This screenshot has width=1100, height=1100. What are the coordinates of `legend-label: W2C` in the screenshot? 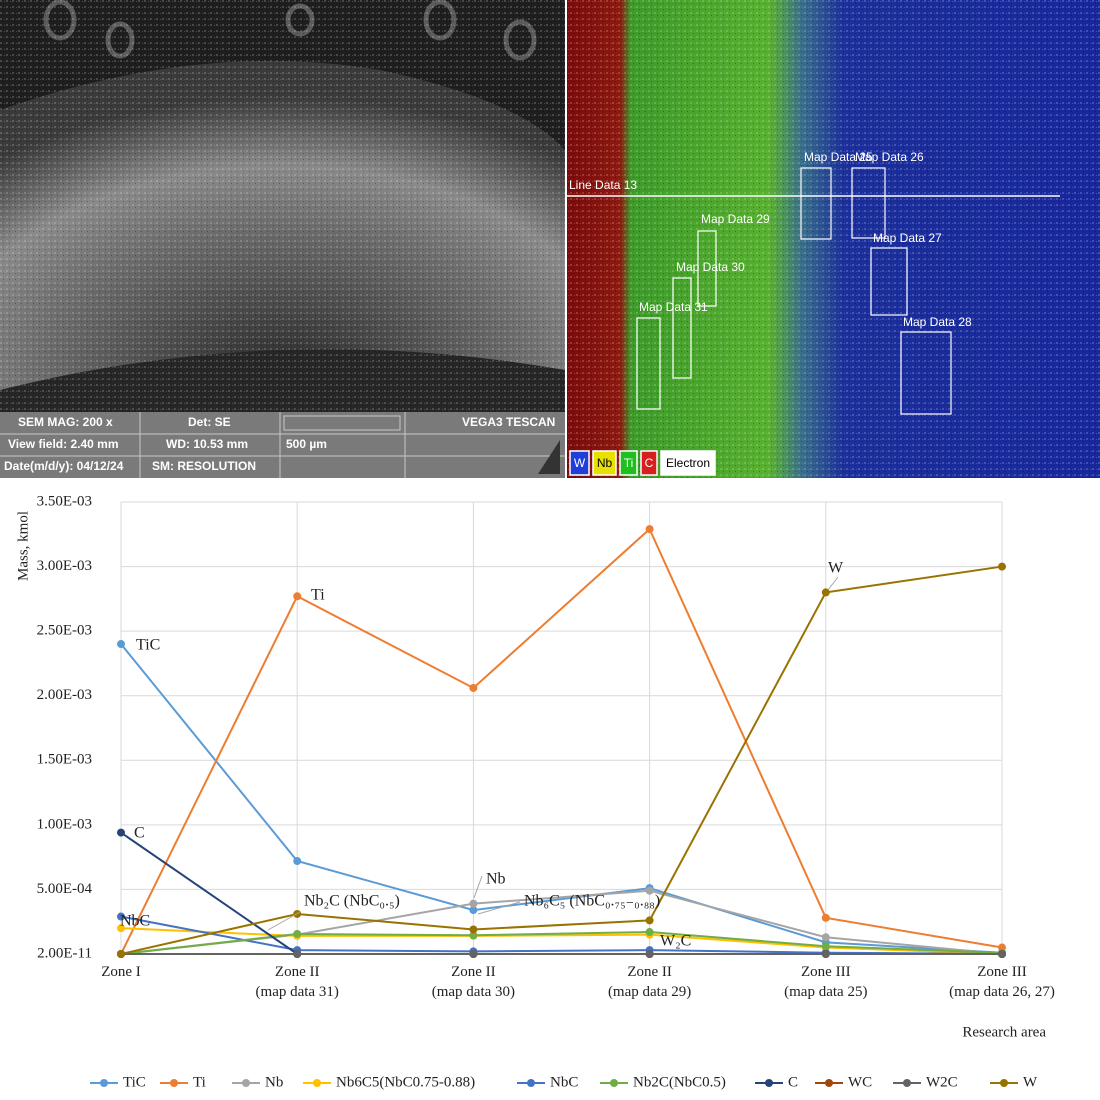 It's located at (942, 1082).